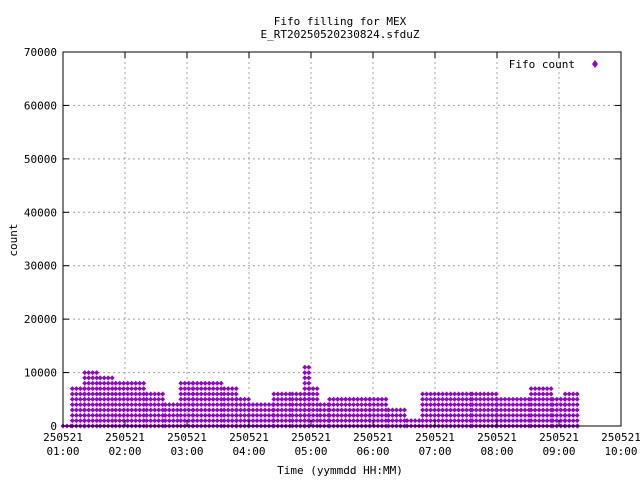 The image size is (640, 480). Describe the element at coordinates (340, 470) in the screenshot. I see `x-axis-label: Time (yymmdd HH:MM)` at that location.